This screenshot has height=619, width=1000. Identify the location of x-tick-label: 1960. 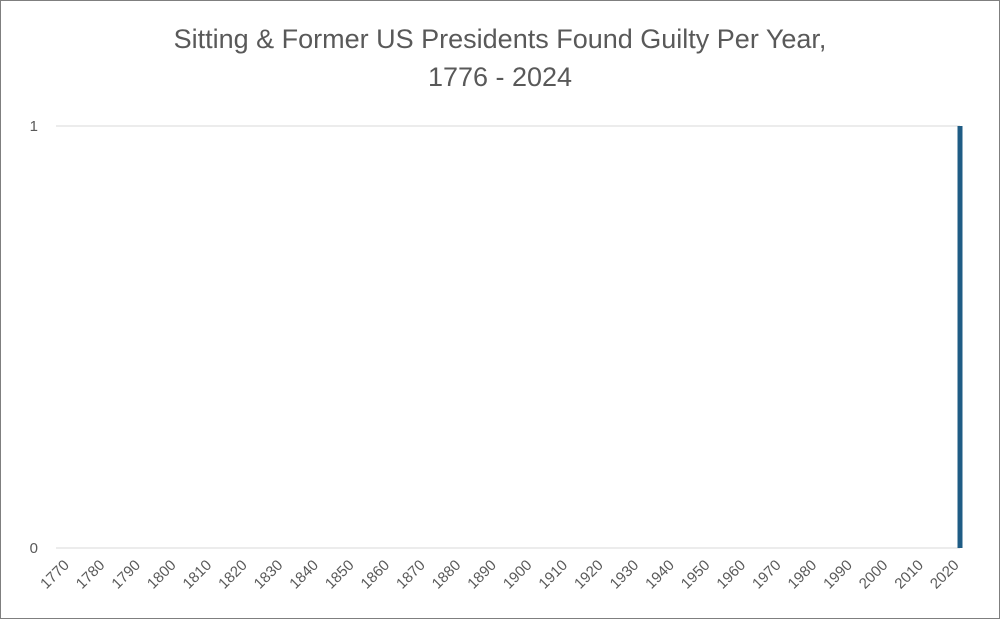
(731, 575).